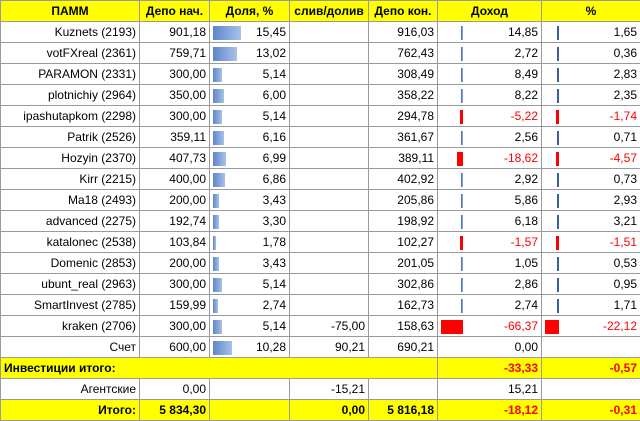  I want to click on share-value: 6,00, so click(249, 95).